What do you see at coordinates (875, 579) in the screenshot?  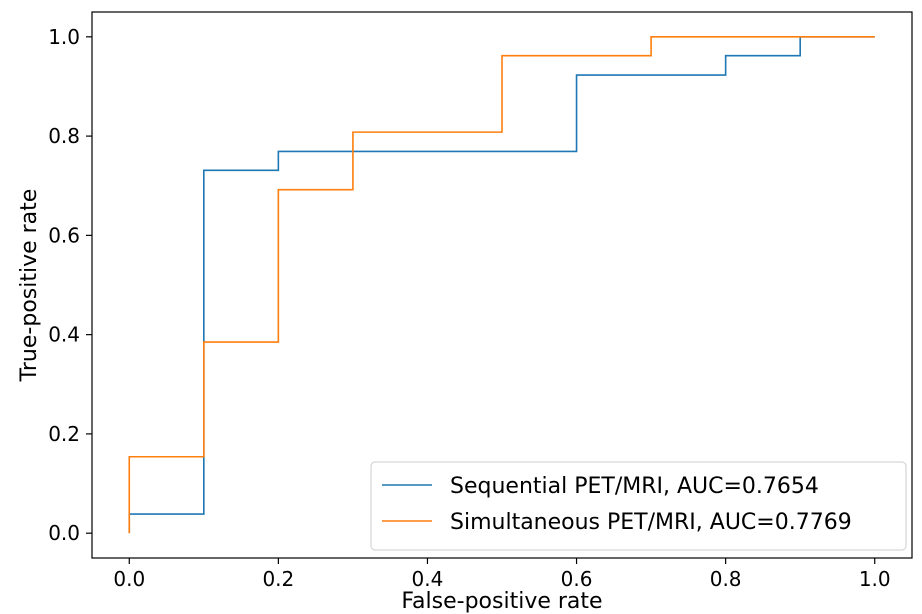 I see `x-tick-label: 1.0` at bounding box center [875, 579].